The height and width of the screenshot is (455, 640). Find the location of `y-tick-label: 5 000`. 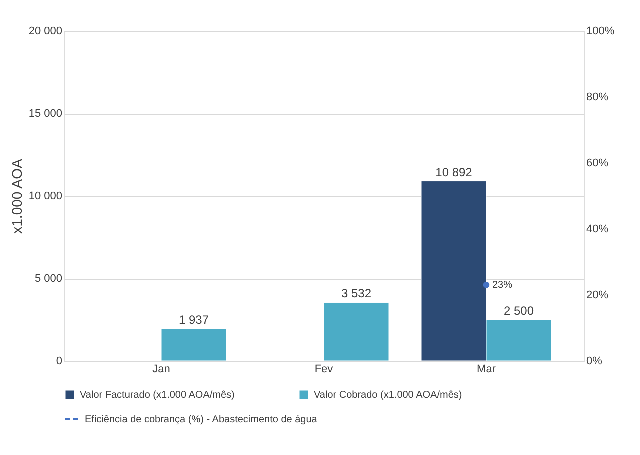

y-tick-label: 5 000 is located at coordinates (48, 279).